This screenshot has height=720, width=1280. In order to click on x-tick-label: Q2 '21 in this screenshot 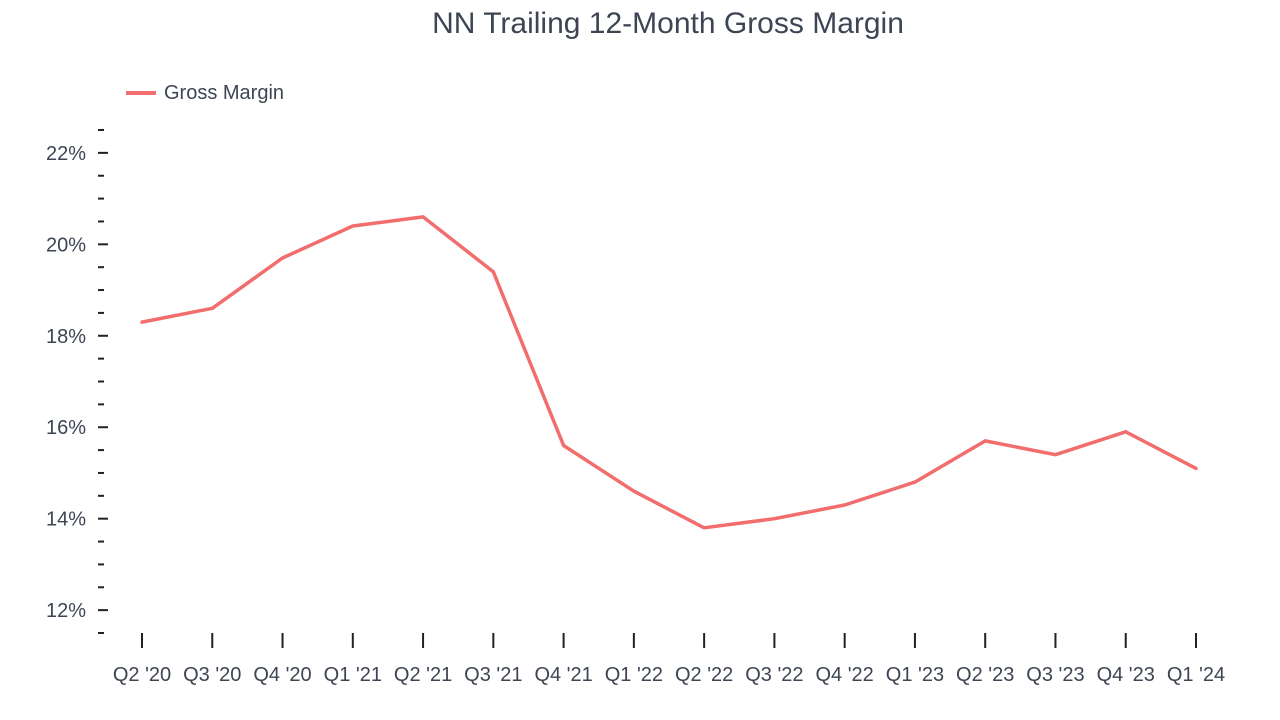, I will do `click(423, 675)`.